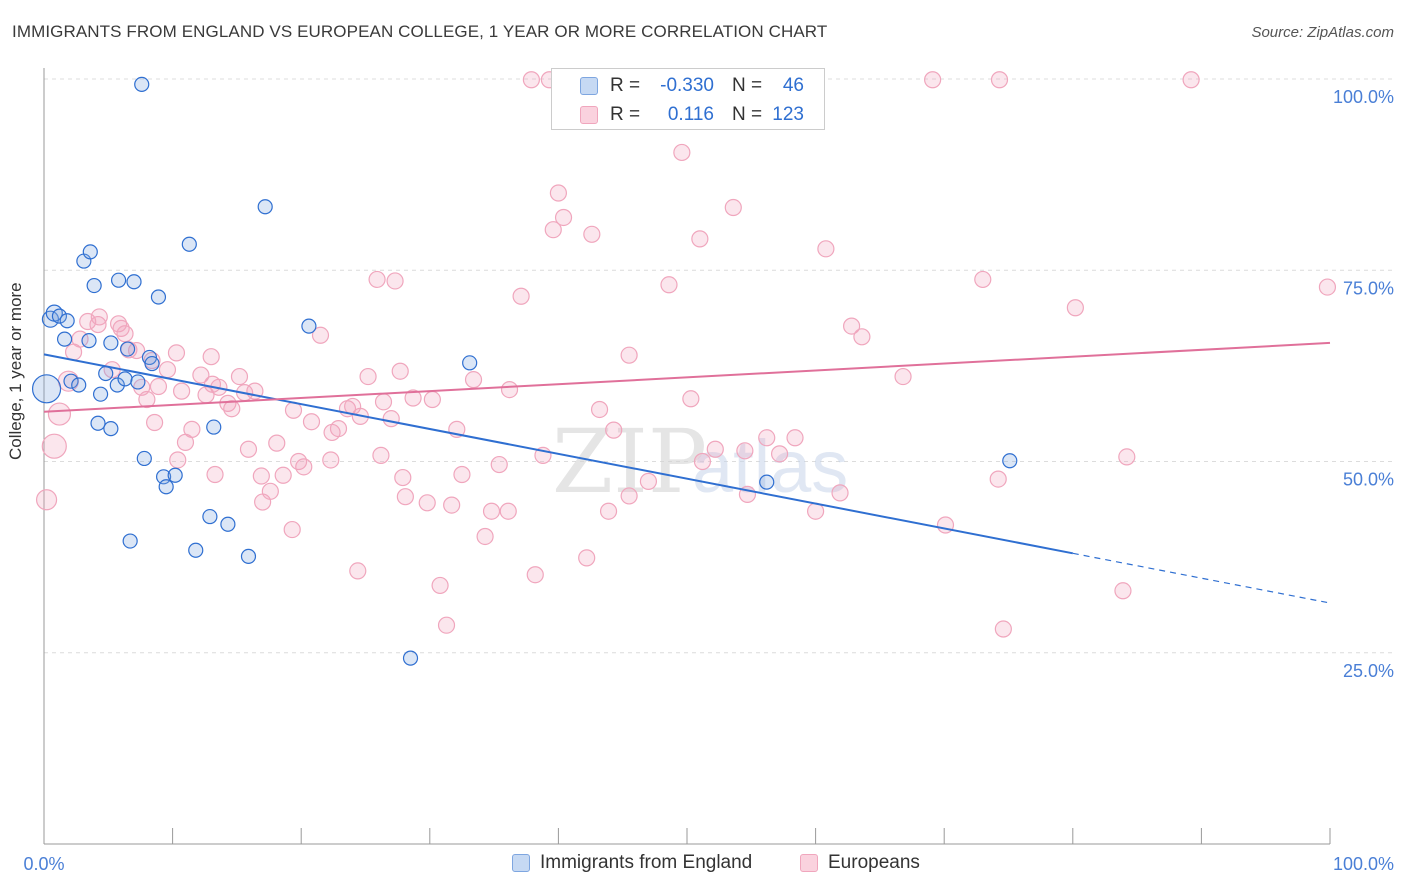 The height and width of the screenshot is (892, 1406). Describe the element at coordinates (1363, 864) in the screenshot. I see `x-tick-label-end: 100.0%` at that location.